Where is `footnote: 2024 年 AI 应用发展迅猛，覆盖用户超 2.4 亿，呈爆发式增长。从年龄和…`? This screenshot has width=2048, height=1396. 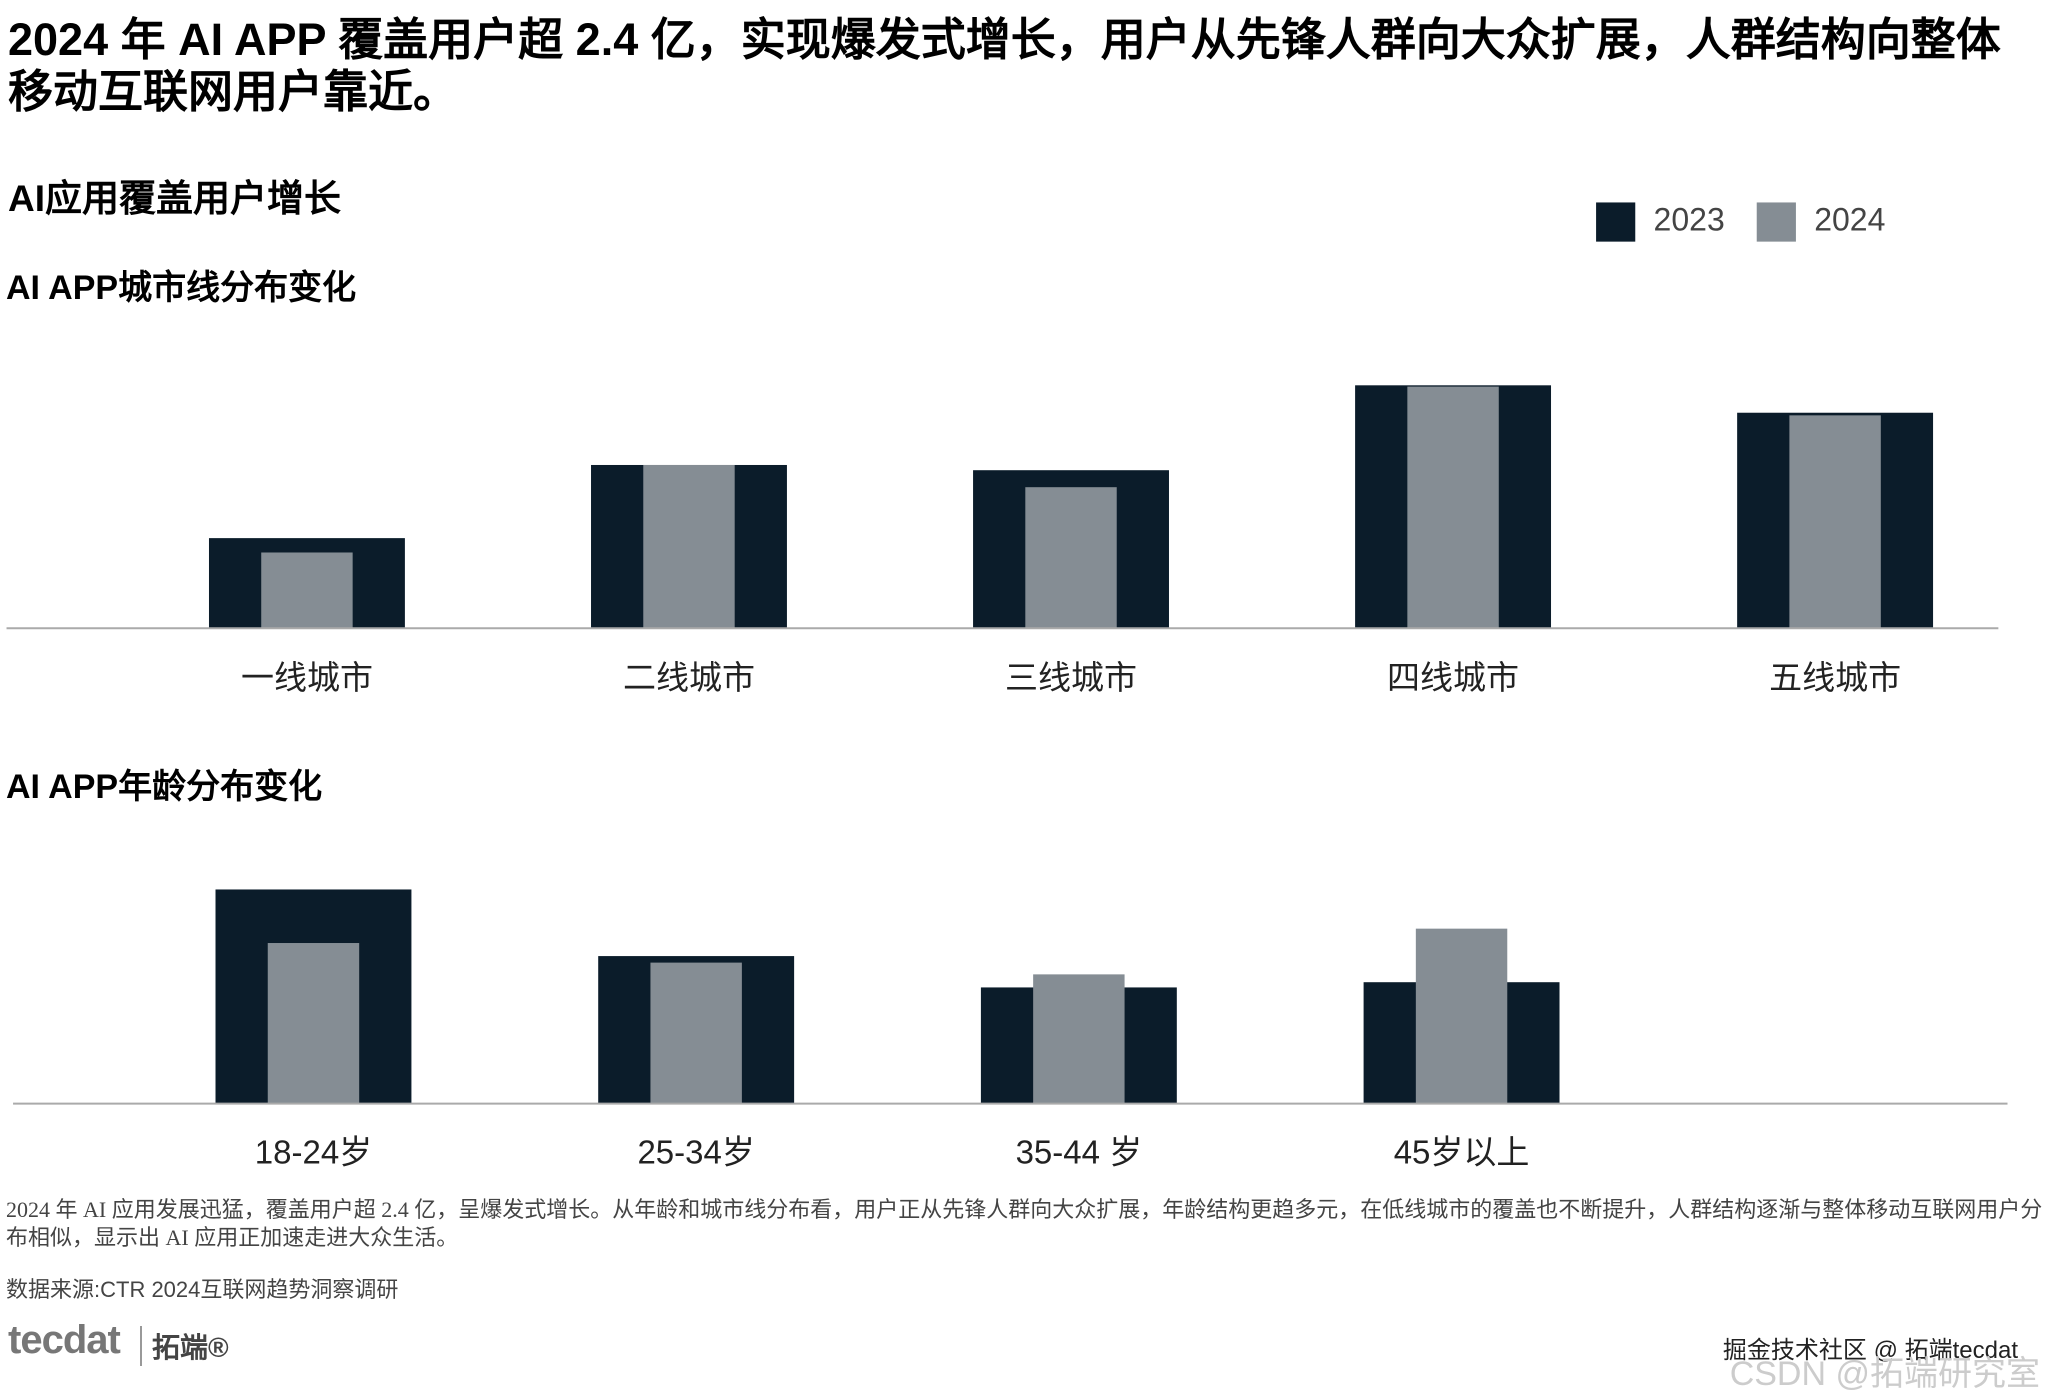
footnote: 2024 年 AI 应用发展迅猛，覆盖用户超 2.4 亿，呈爆发式增长。从年龄和… is located at coordinates (1024, 1223).